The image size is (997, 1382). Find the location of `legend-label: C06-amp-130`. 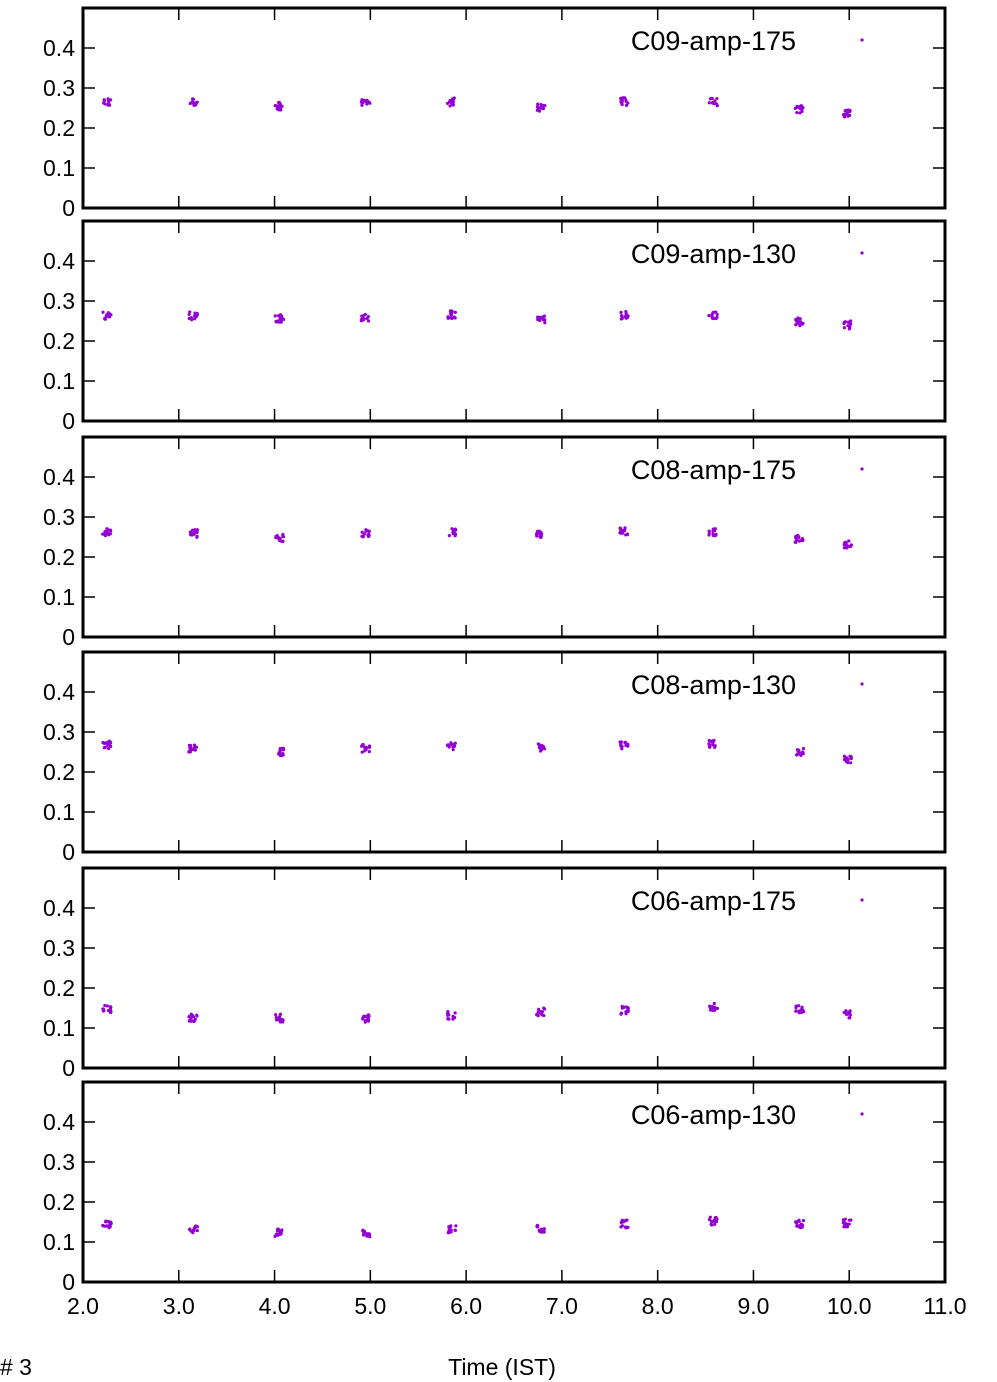

legend-label: C06-amp-130 is located at coordinates (713, 1115).